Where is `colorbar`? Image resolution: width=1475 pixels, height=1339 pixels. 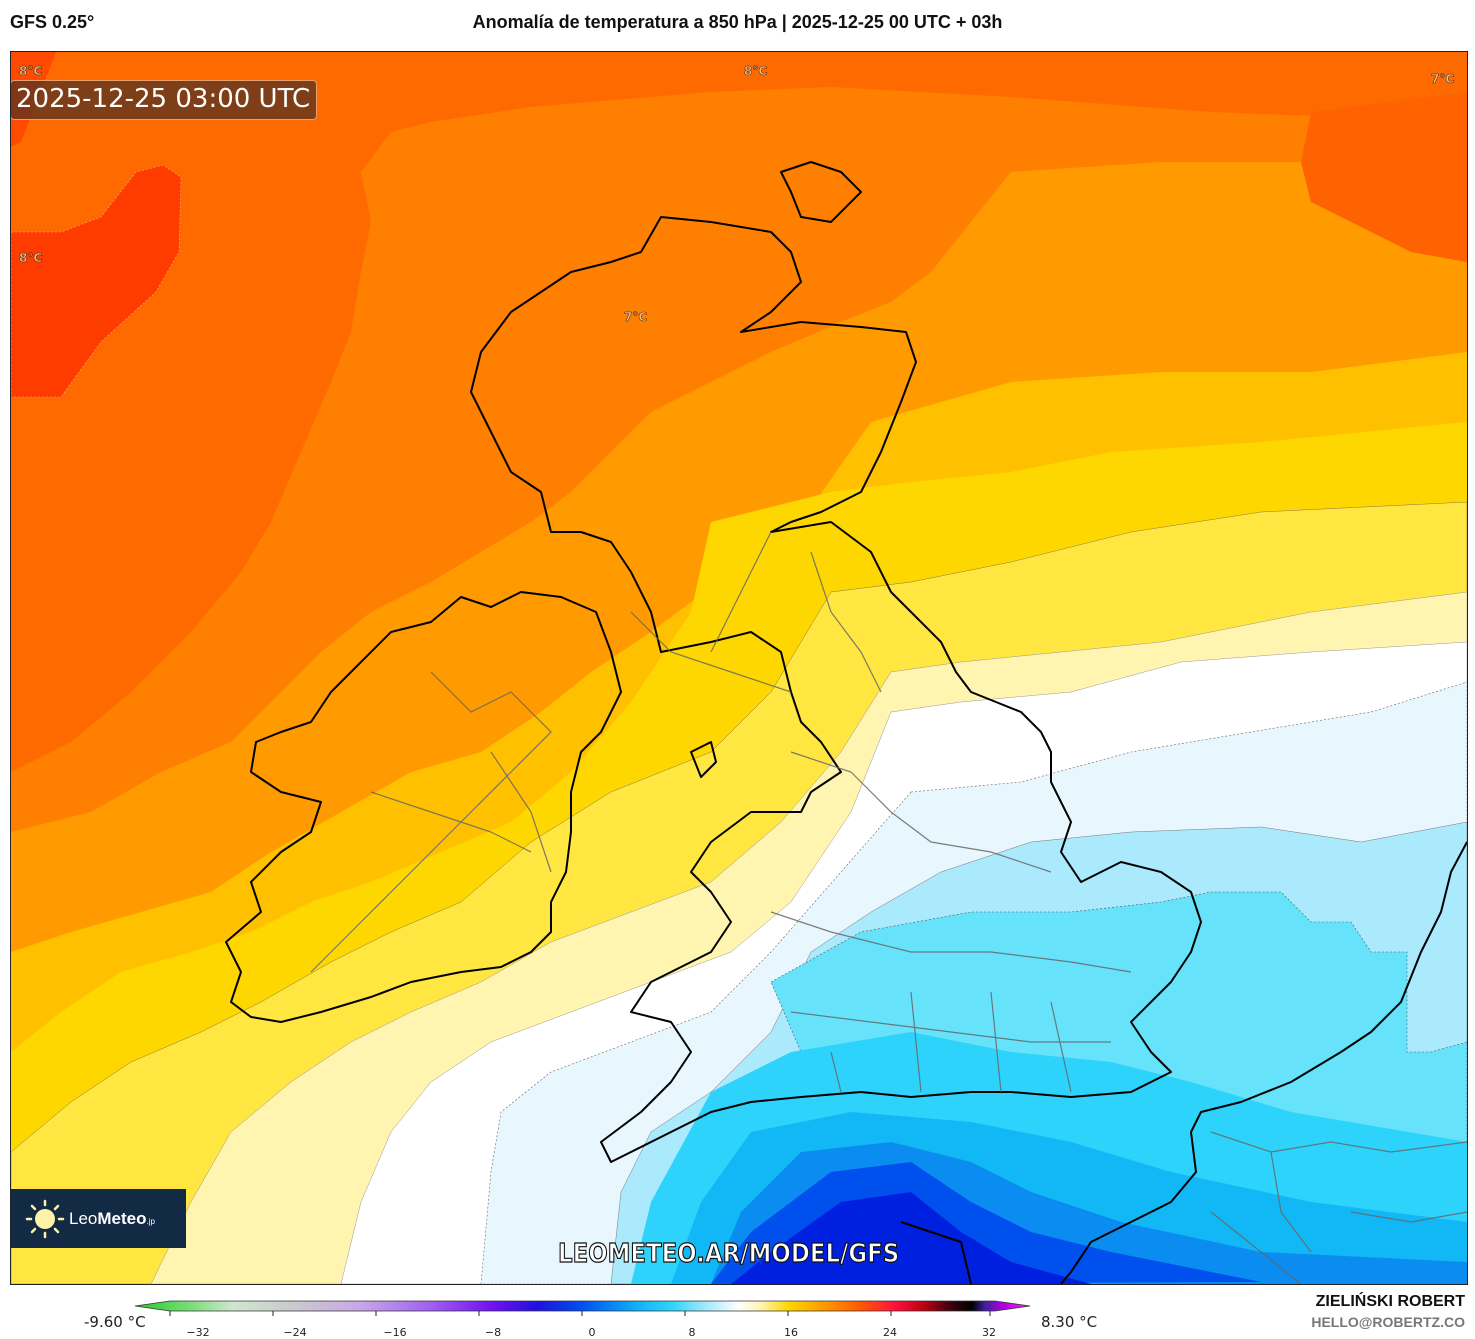
colorbar is located at coordinates (583, 1308).